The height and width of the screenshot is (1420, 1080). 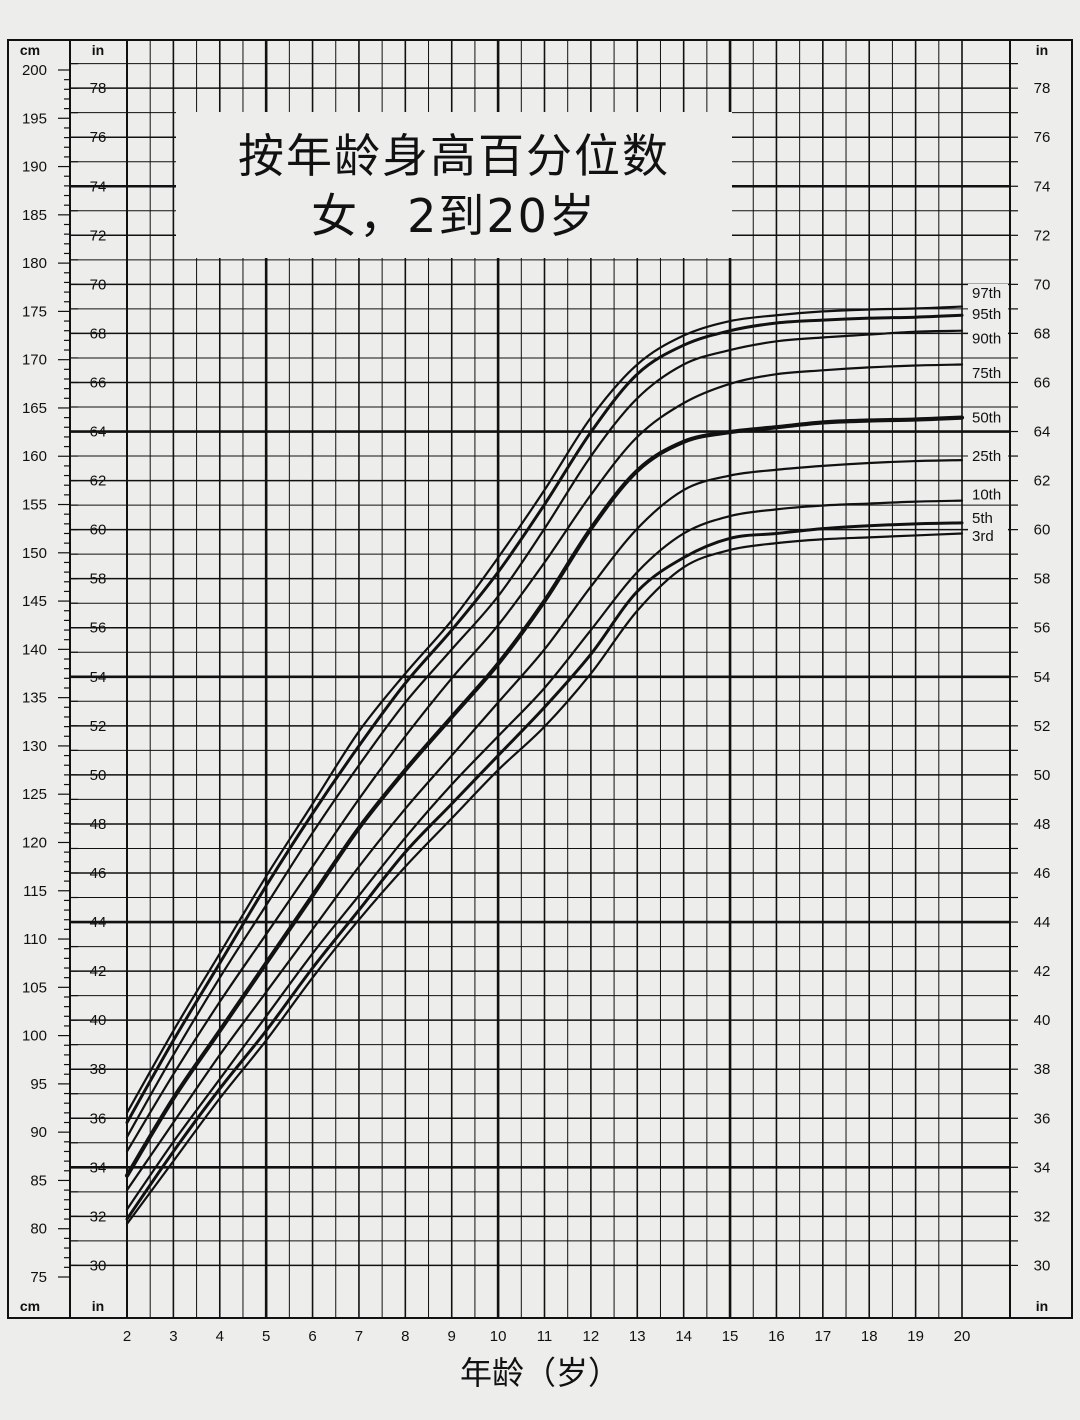 I want to click on in-tick-label: 38, so click(x=1042, y=1069).